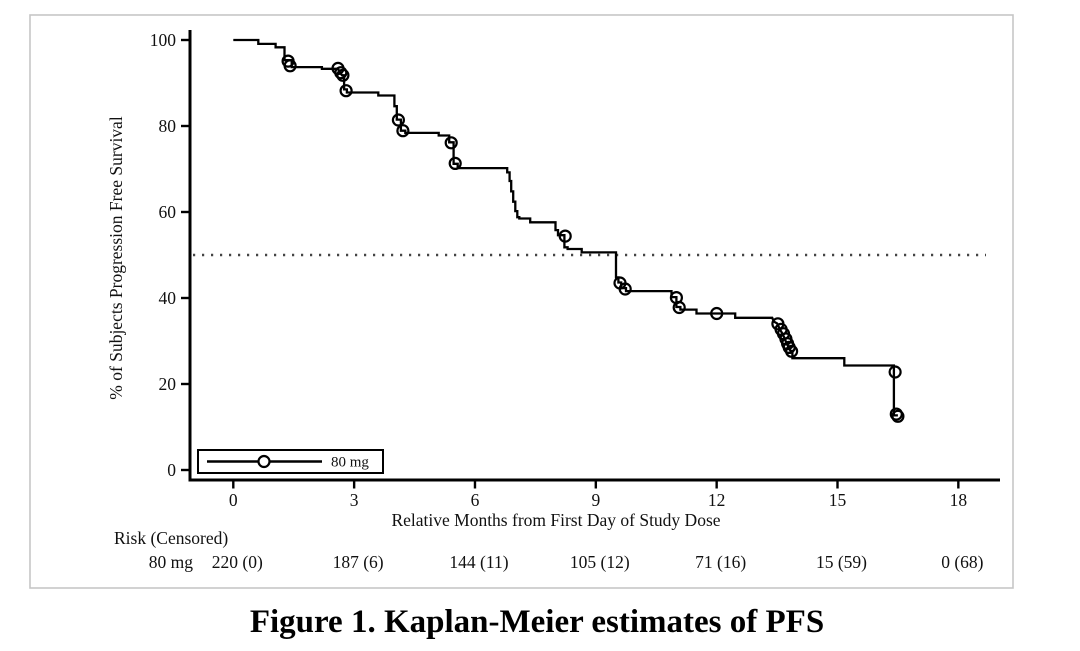  Describe the element at coordinates (717, 500) in the screenshot. I see `x-tick-label: 12` at that location.